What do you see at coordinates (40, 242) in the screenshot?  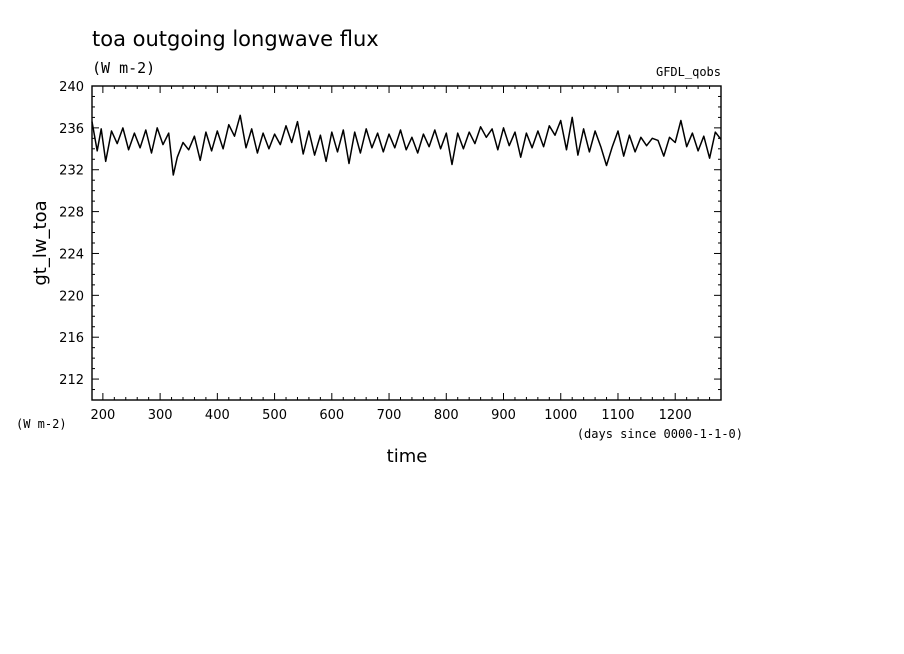 I see `y-axis-label: gt_lw_toa` at bounding box center [40, 242].